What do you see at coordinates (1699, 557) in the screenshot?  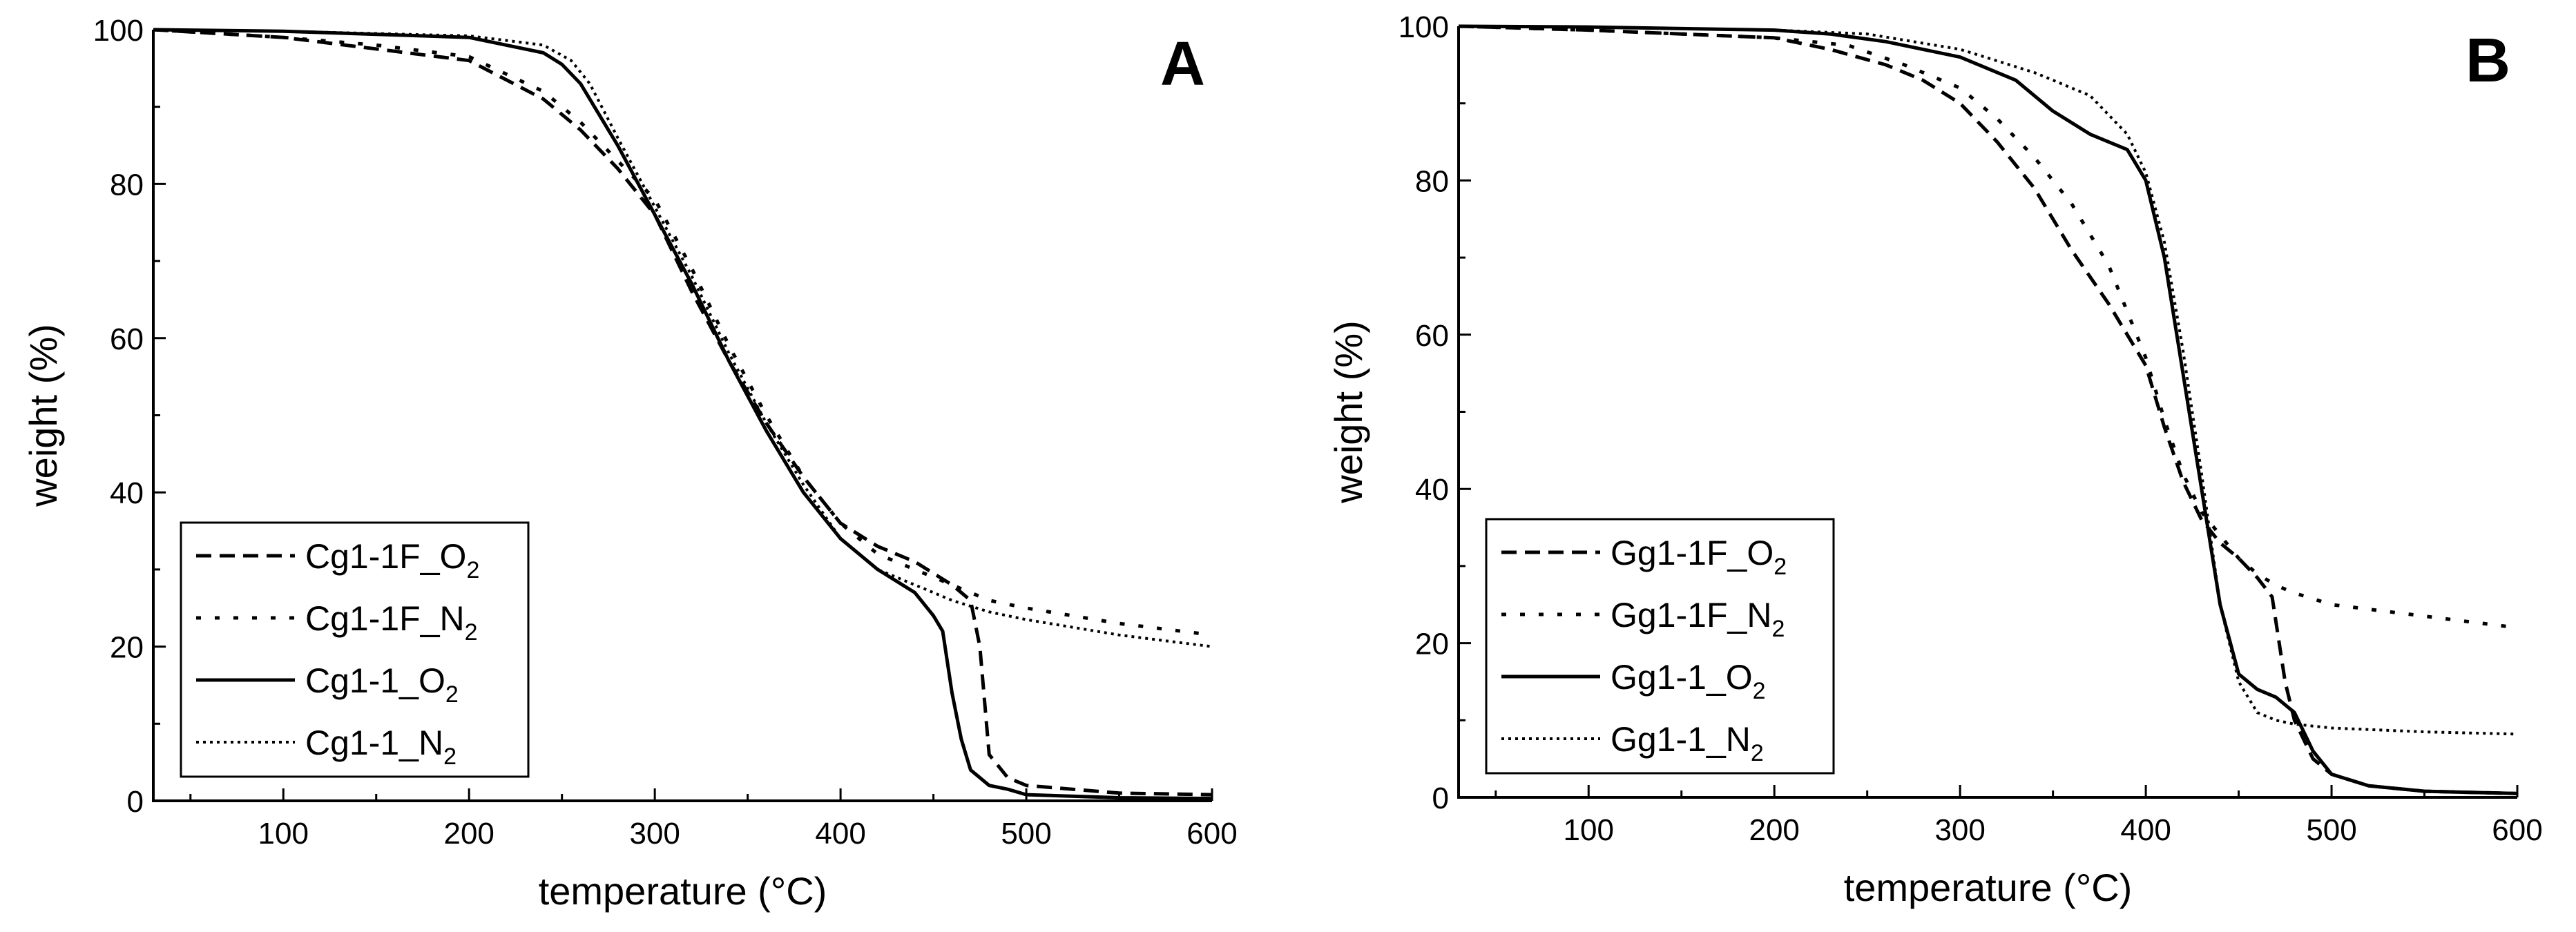 I see `legend-label: Gg1-1F_O2` at bounding box center [1699, 557].